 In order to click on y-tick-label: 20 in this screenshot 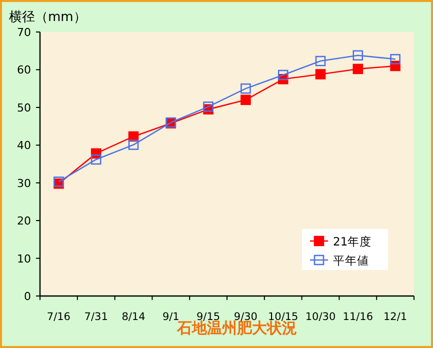, I will do `click(24, 221)`.